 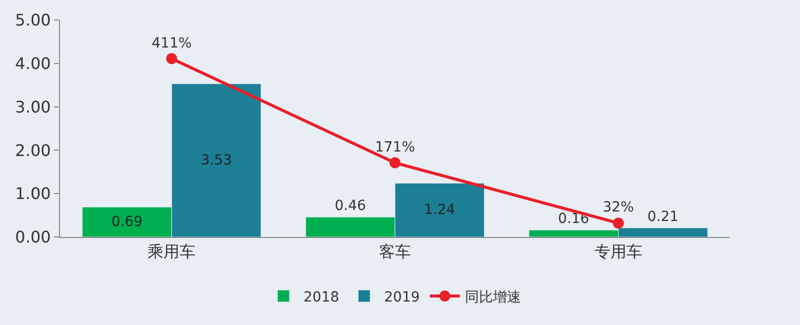 I want to click on legend-label: 2019, so click(x=402, y=297).